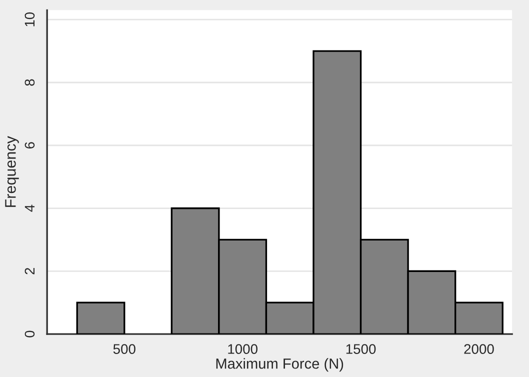 Image resolution: width=529 pixels, height=377 pixels. Describe the element at coordinates (29, 19) in the screenshot. I see `y-tick-label: 10` at that location.